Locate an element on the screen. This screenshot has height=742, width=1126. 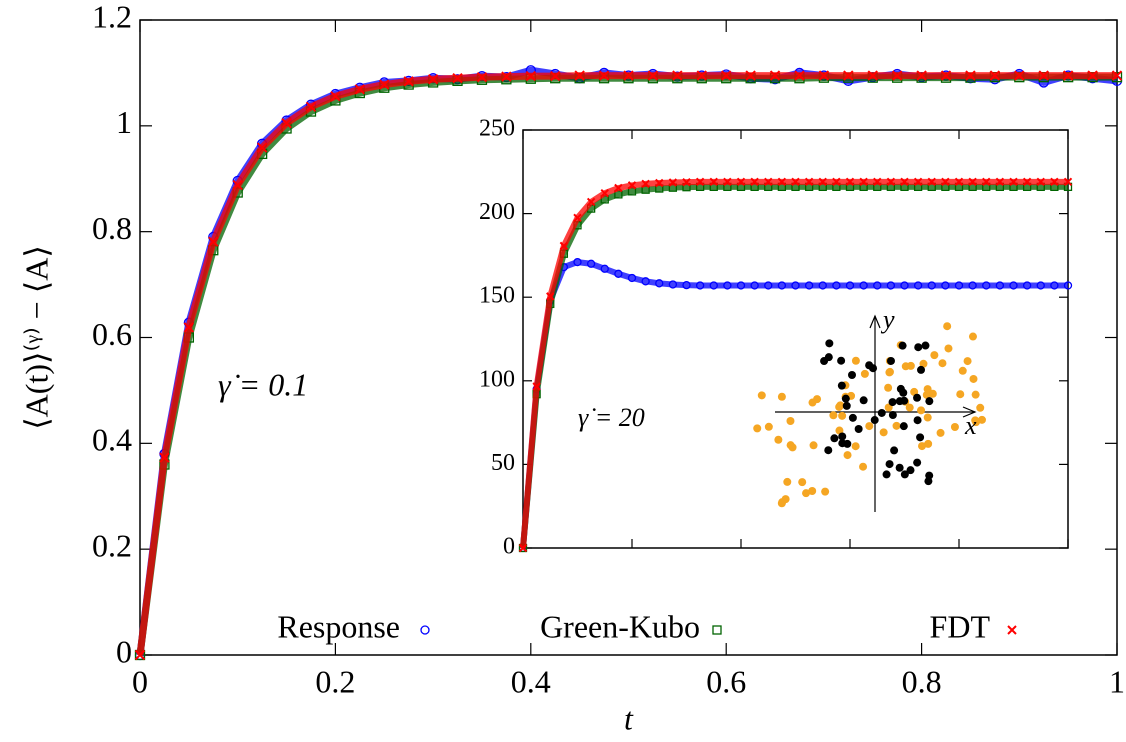
legend-label: Green-Kubo is located at coordinates (620, 626).